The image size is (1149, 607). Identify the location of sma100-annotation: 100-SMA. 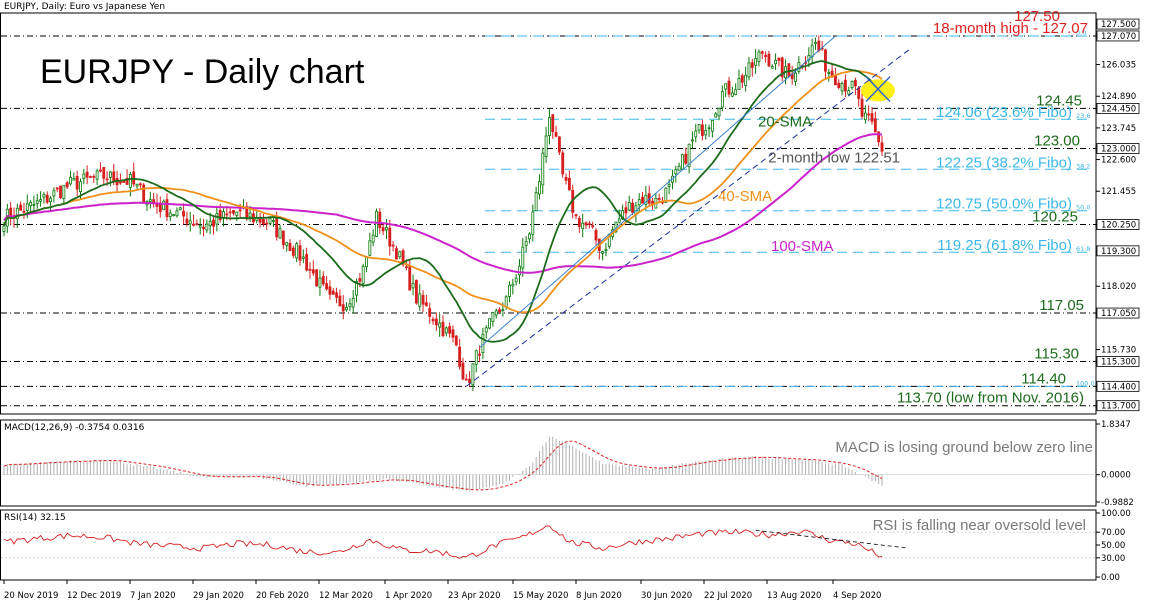
(802, 246).